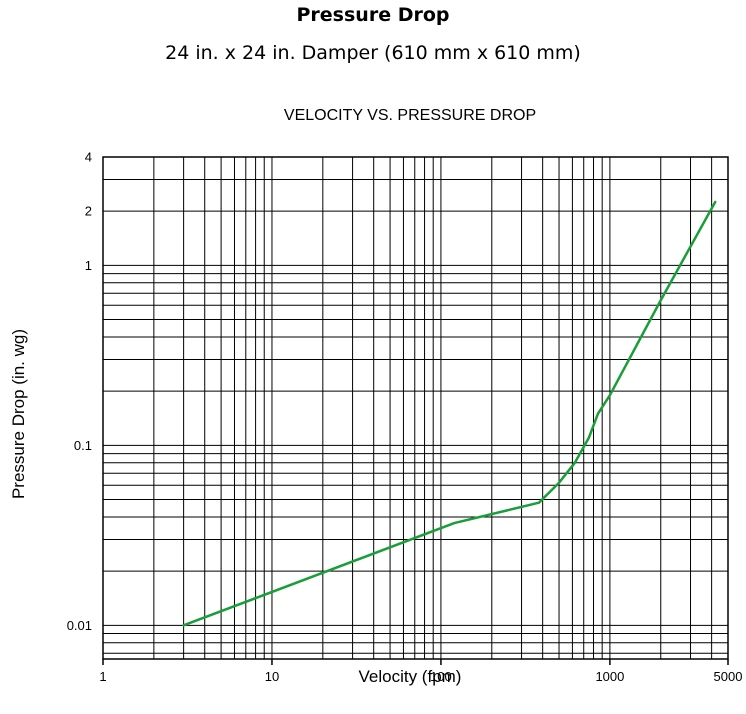 This screenshot has width=746, height=714. I want to click on x-tick-label: 10, so click(272, 676).